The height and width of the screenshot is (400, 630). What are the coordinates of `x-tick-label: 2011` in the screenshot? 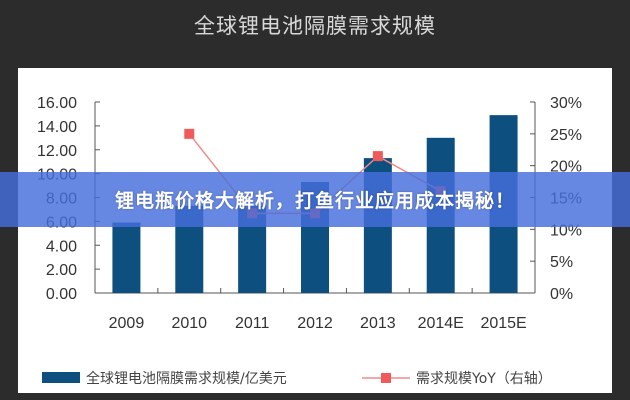 It's located at (252, 323).